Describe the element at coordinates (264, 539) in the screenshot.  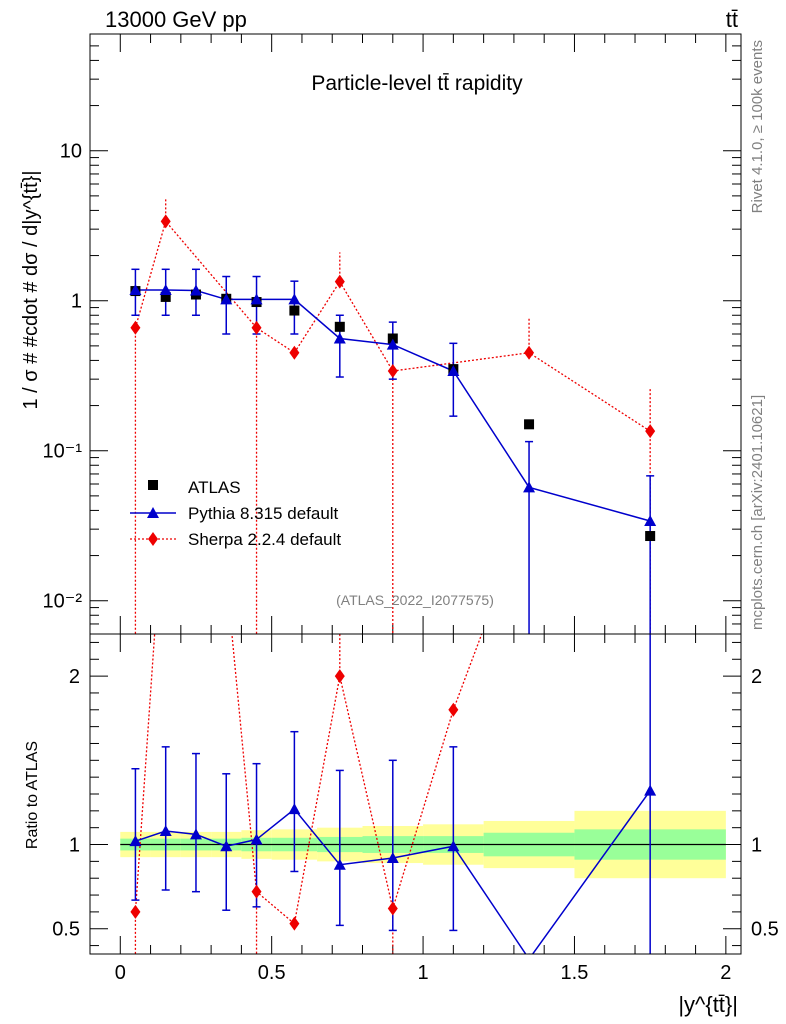
I see `legend-label-sherpa: Sherpa 2.2.4 default` at that location.